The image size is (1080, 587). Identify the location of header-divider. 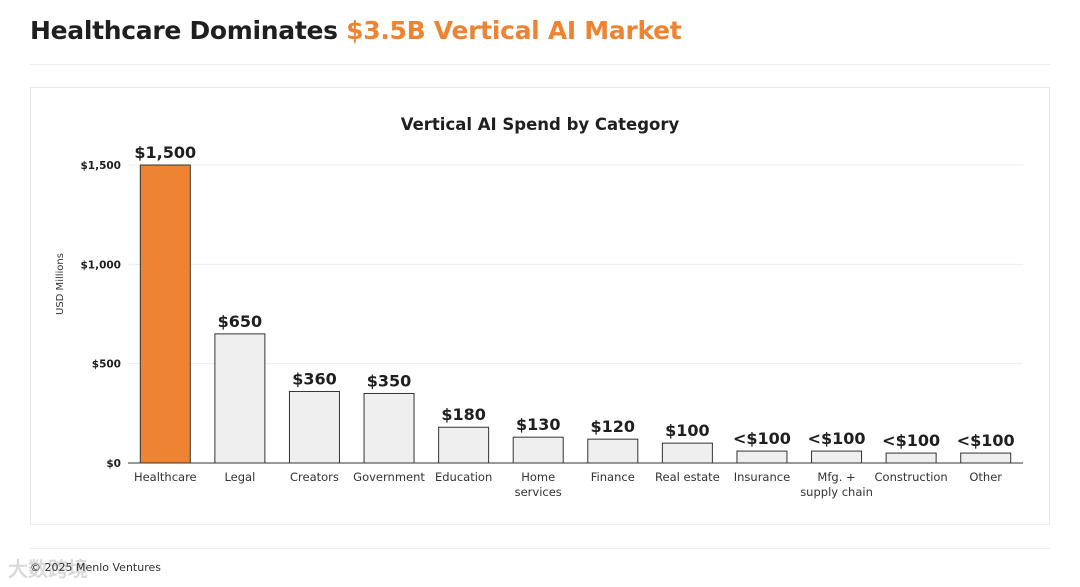
(540, 64).